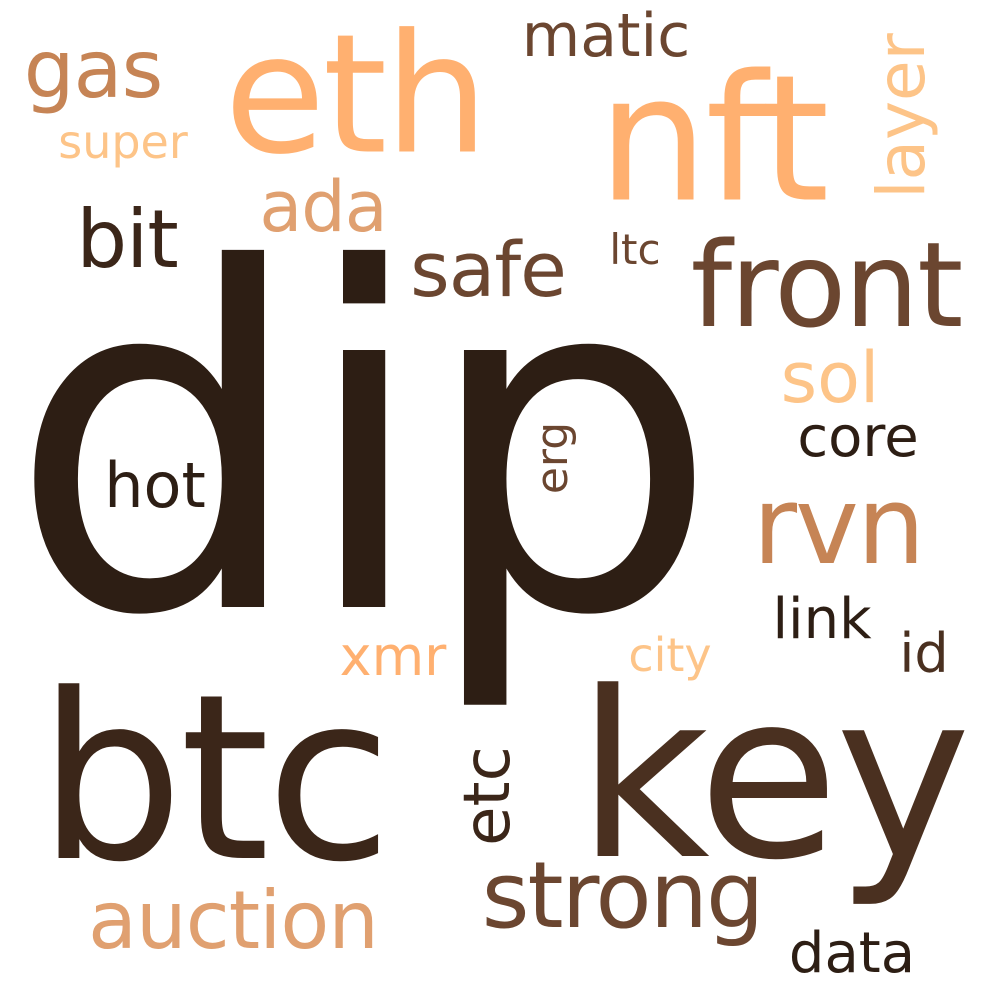 The image size is (1000, 1000). Describe the element at coordinates (830, 378) in the screenshot. I see `word-sol: sol` at that location.